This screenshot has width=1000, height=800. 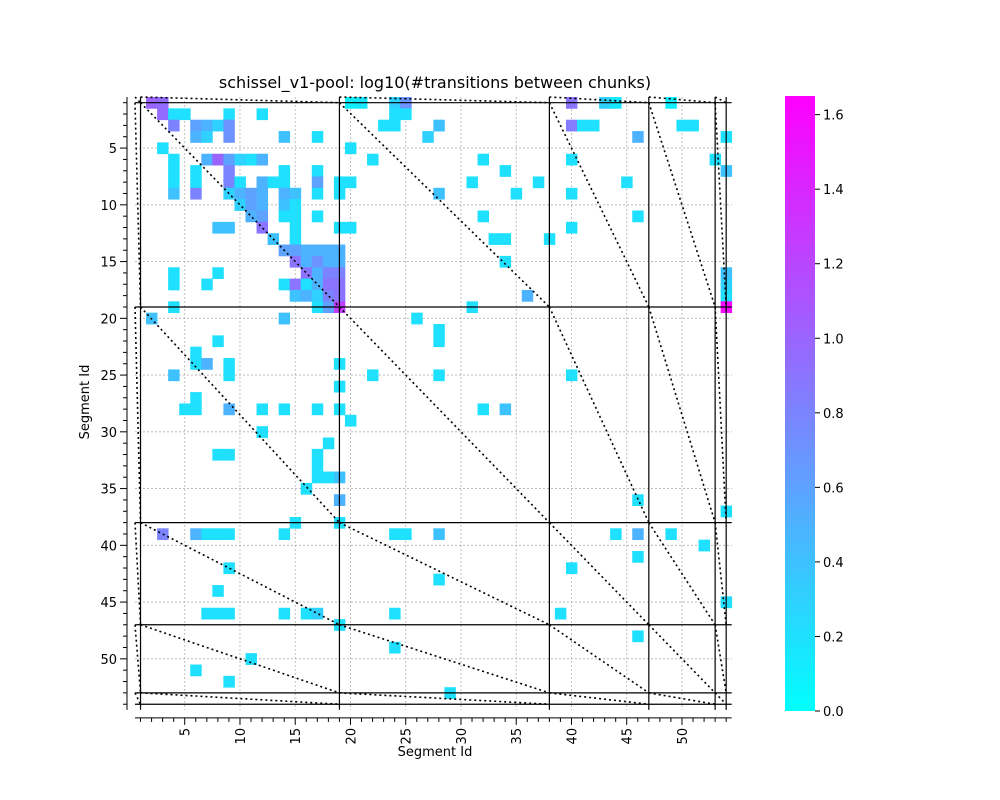 I want to click on x-tick-label: 5, so click(x=186, y=732).